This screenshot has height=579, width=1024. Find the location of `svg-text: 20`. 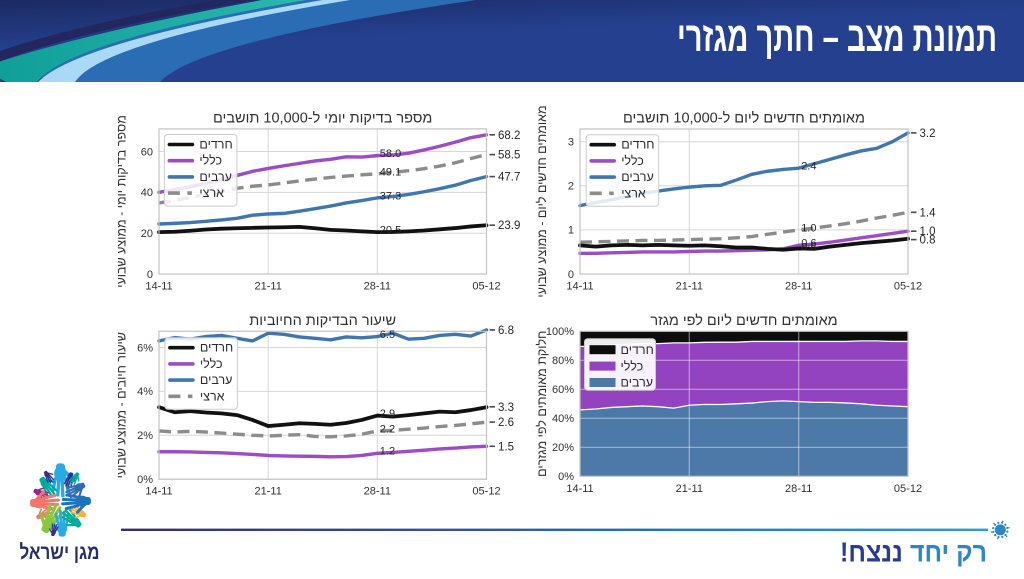

svg-text: 20 is located at coordinates (147, 234).